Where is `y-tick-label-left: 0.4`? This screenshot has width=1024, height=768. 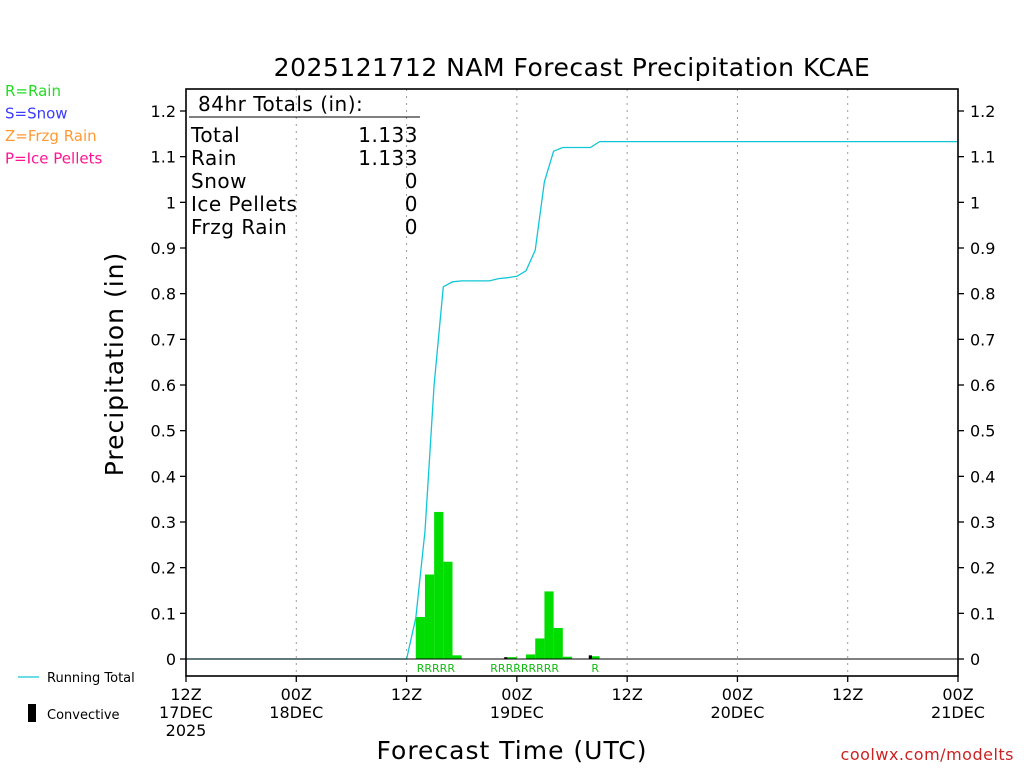 y-tick-label-left: 0.4 is located at coordinates (163, 476).